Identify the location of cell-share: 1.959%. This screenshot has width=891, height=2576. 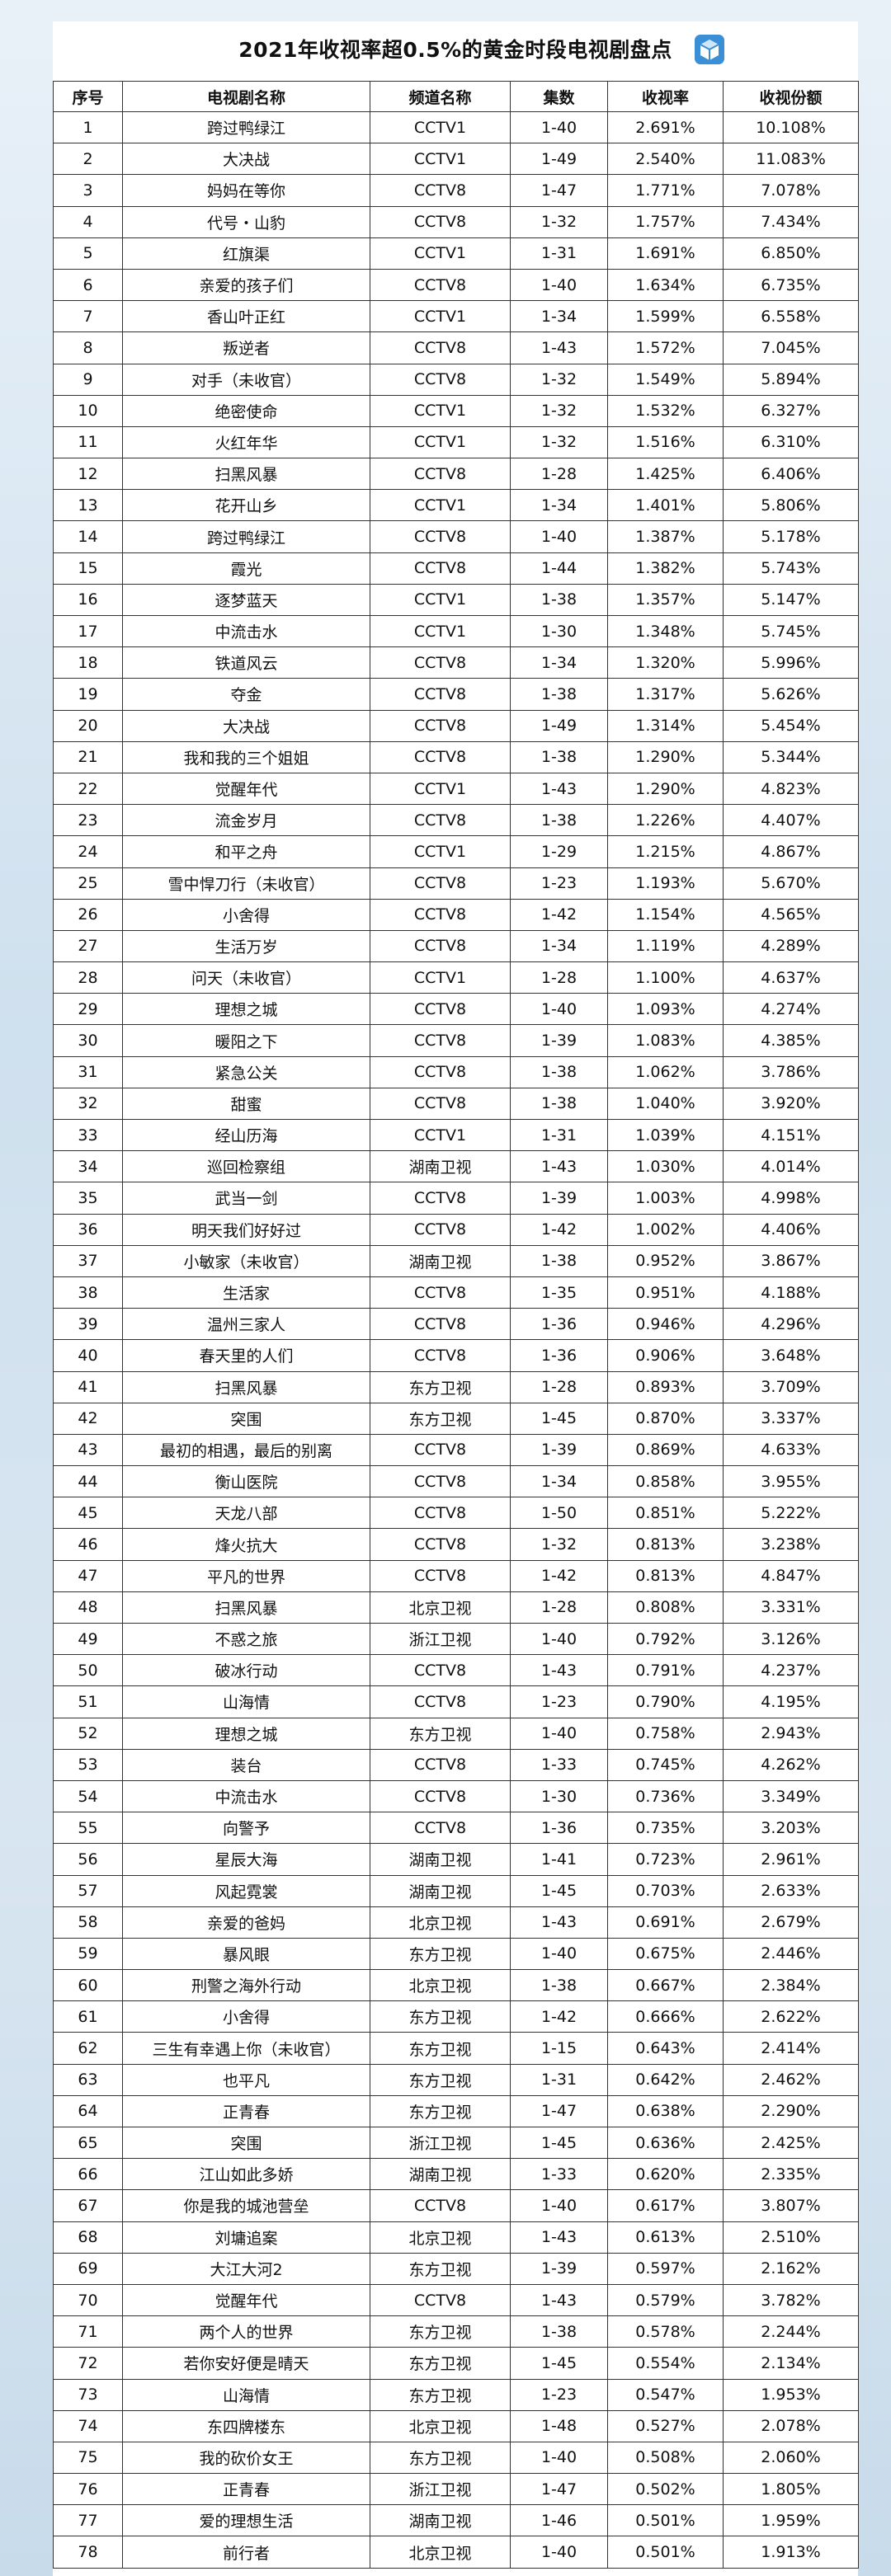
(791, 2520).